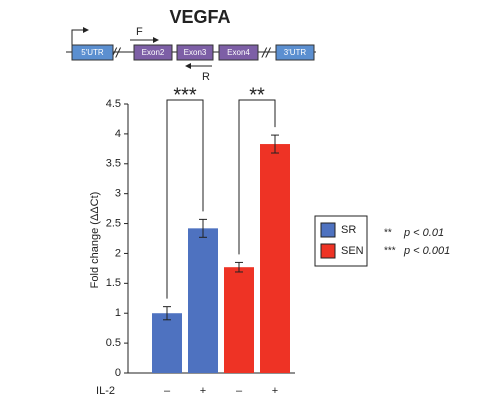 Image resolution: width=483 pixels, height=404 pixels. I want to click on note-stars: ***, so click(390, 251).